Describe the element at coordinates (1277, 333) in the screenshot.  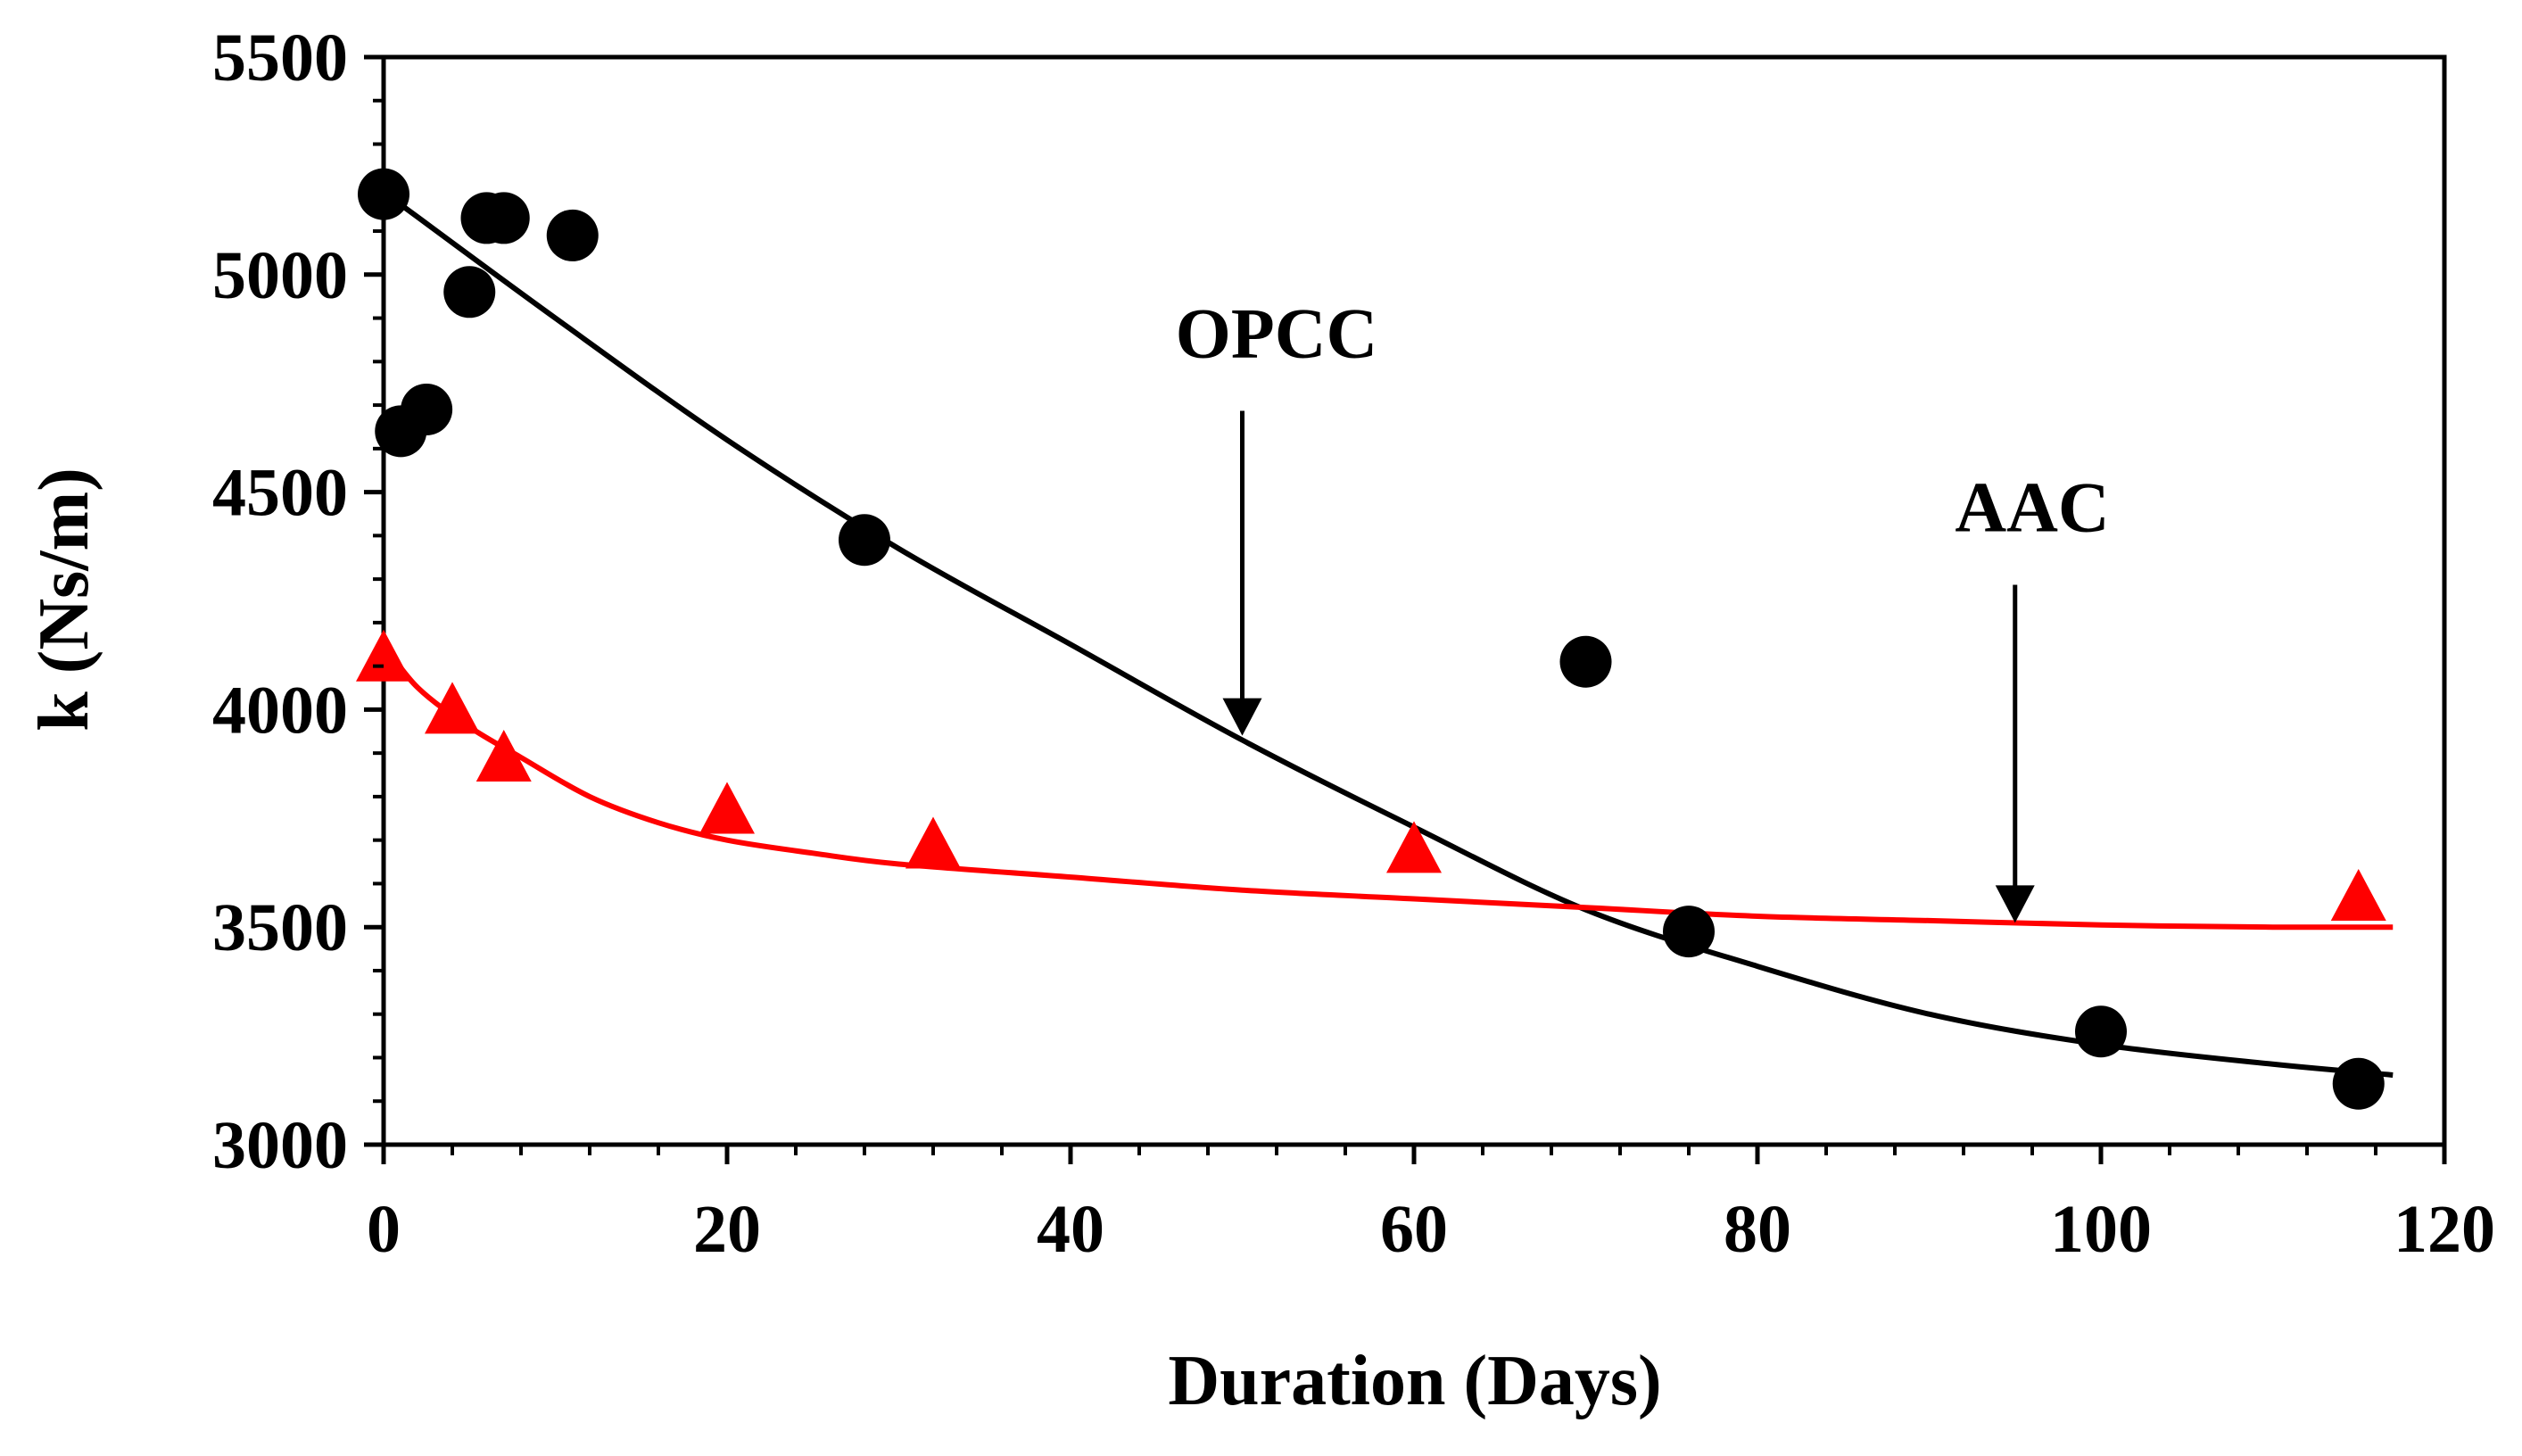
I see `annotation-label-opcc: OPCC` at that location.